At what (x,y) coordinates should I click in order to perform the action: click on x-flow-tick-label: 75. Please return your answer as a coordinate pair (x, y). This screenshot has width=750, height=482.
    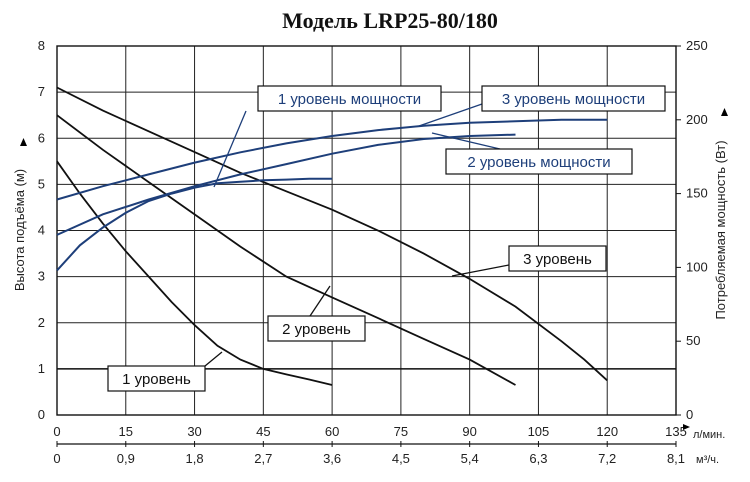
    Looking at the image, I should click on (401, 431).